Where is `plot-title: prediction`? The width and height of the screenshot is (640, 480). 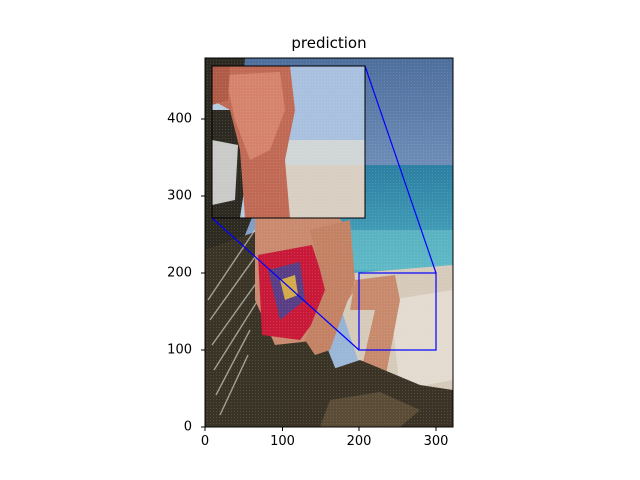 plot-title: prediction is located at coordinates (329, 43).